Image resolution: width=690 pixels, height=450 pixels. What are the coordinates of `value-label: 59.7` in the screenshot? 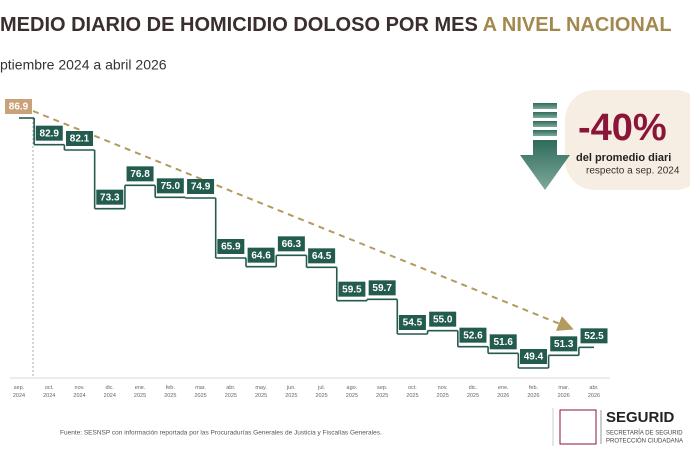 It's located at (382, 288).